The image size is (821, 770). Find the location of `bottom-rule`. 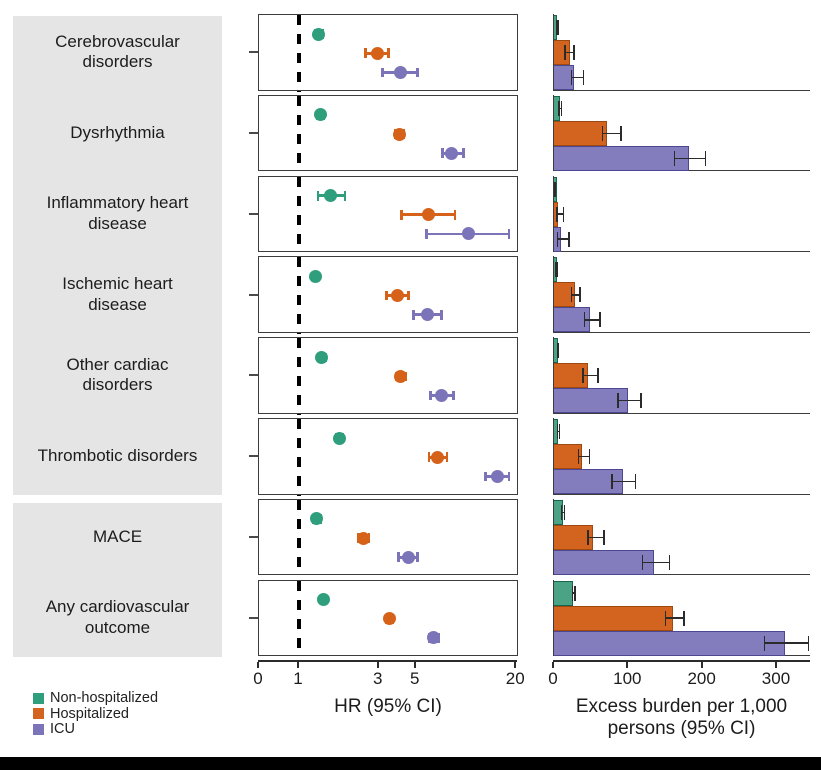

bottom-rule is located at coordinates (410, 763).